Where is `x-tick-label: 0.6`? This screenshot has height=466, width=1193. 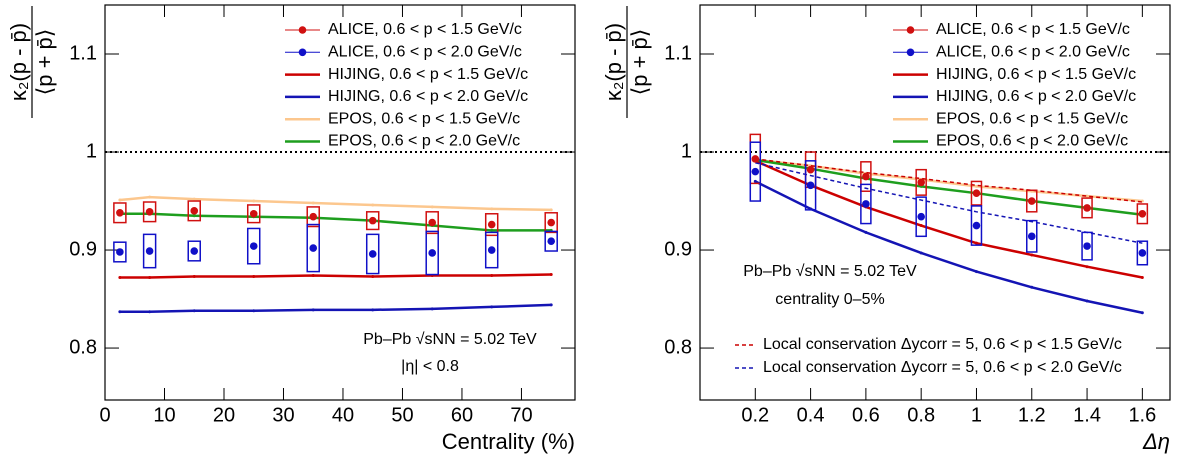 x-tick-label: 0.6 is located at coordinates (866, 415).